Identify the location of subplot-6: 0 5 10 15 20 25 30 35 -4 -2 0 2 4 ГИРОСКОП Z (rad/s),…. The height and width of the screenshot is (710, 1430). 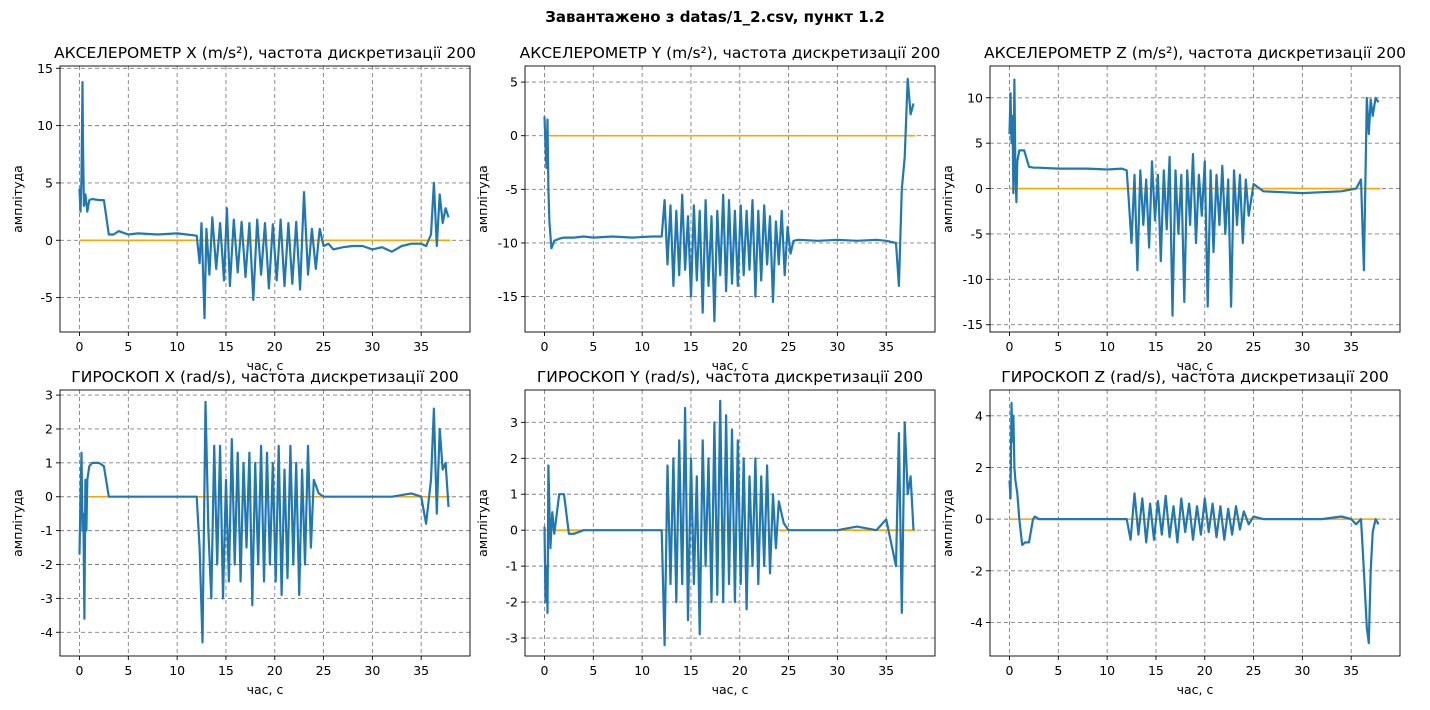
(1170, 532).